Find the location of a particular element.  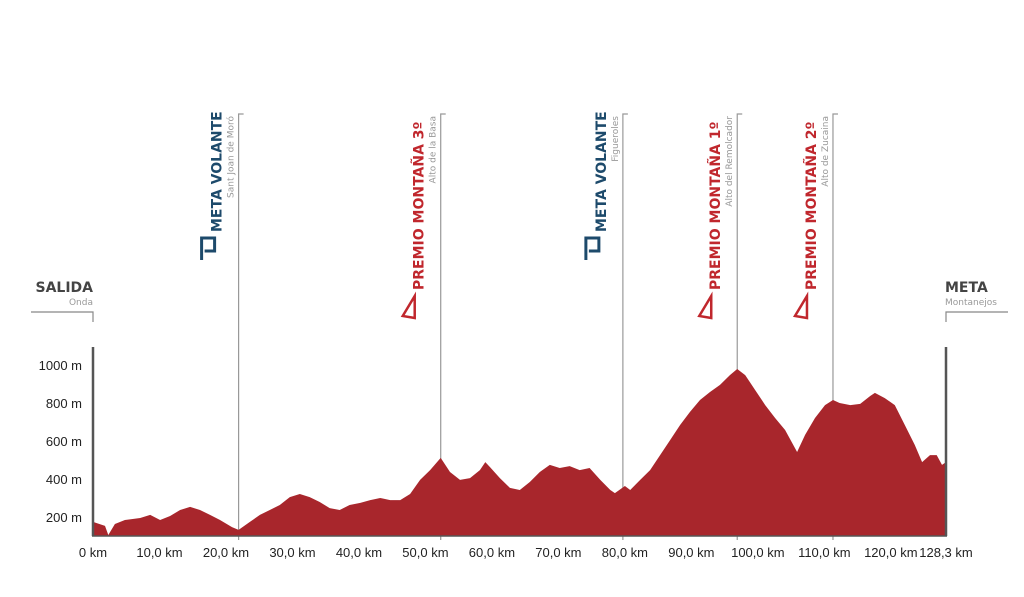

x-tick-label: 80,0 km is located at coordinates (625, 552).